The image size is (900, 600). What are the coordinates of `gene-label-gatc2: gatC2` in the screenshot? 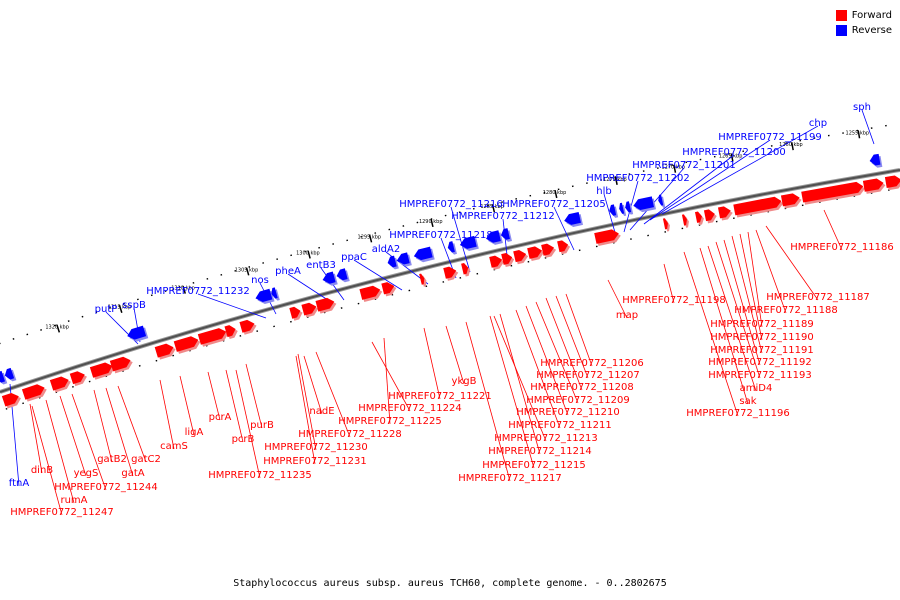 It's located at (146, 459).